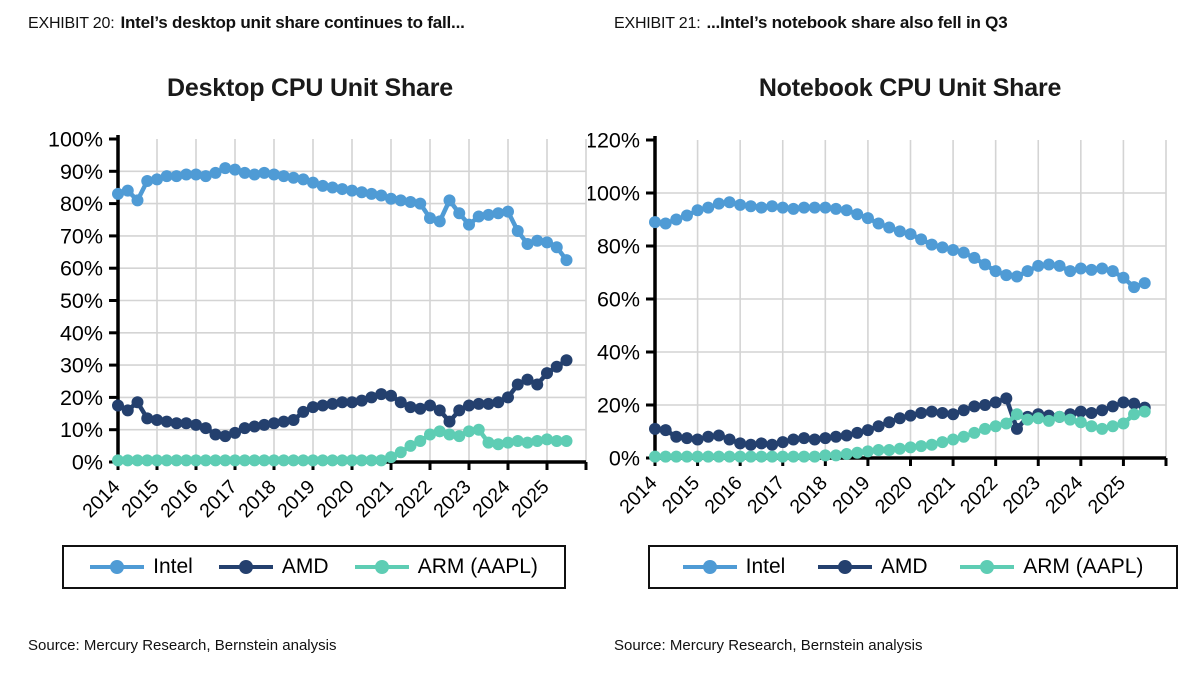  I want to click on desktop-legend: Intel AMD ARM (AAPL), so click(314, 567).